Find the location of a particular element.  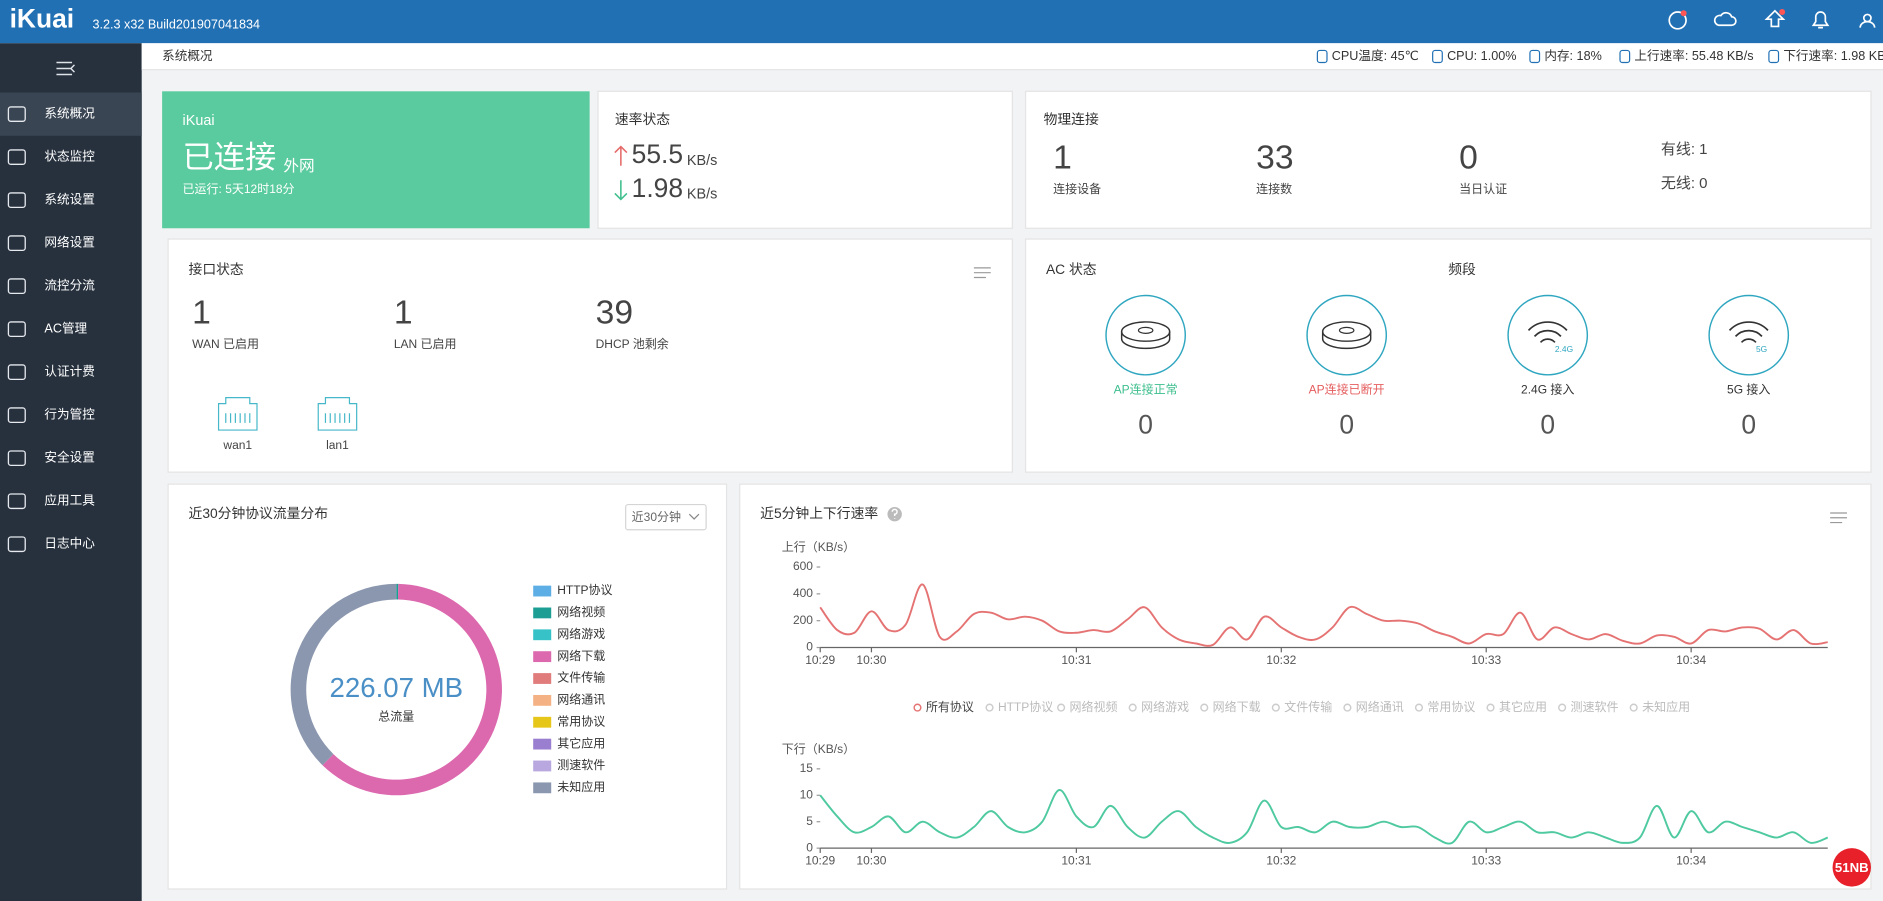

port-label: lan1 is located at coordinates (337, 445).